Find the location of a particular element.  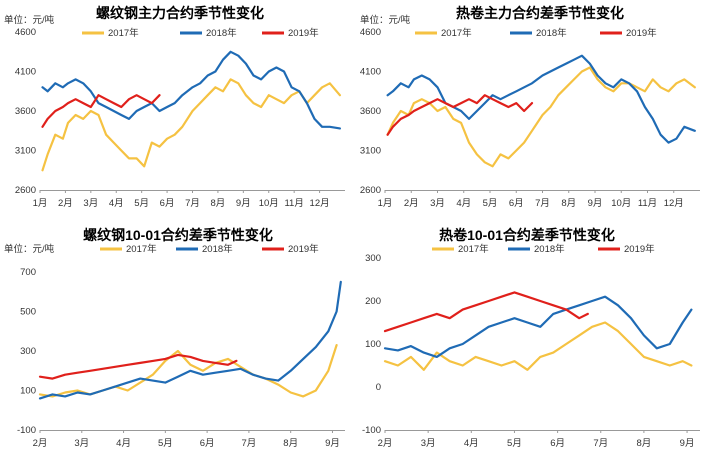

y-tick-label: 200 is located at coordinates (373, 301).